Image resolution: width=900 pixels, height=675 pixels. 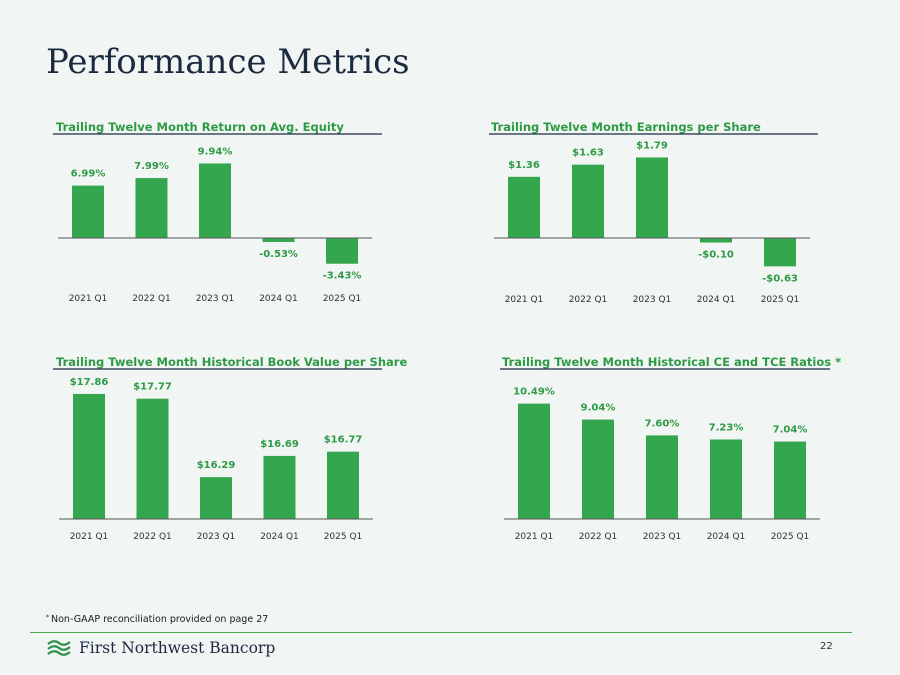 I want to click on data-label: -$0.63, so click(x=780, y=278).